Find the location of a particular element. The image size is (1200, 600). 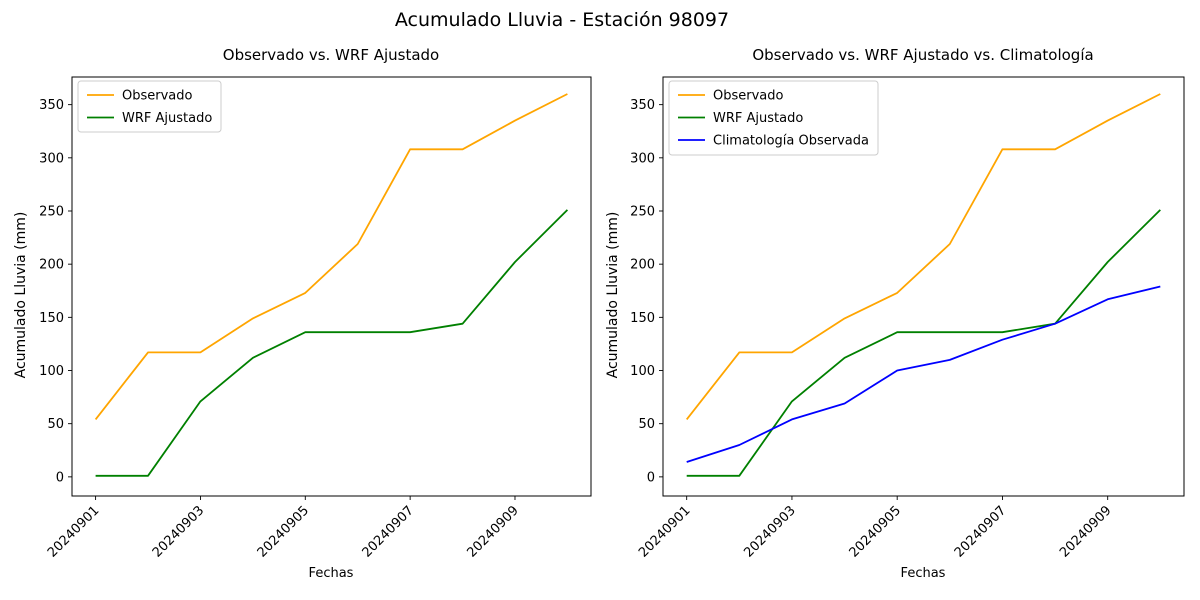

legend: Observado WRF Ajustado is located at coordinates (149, 106).